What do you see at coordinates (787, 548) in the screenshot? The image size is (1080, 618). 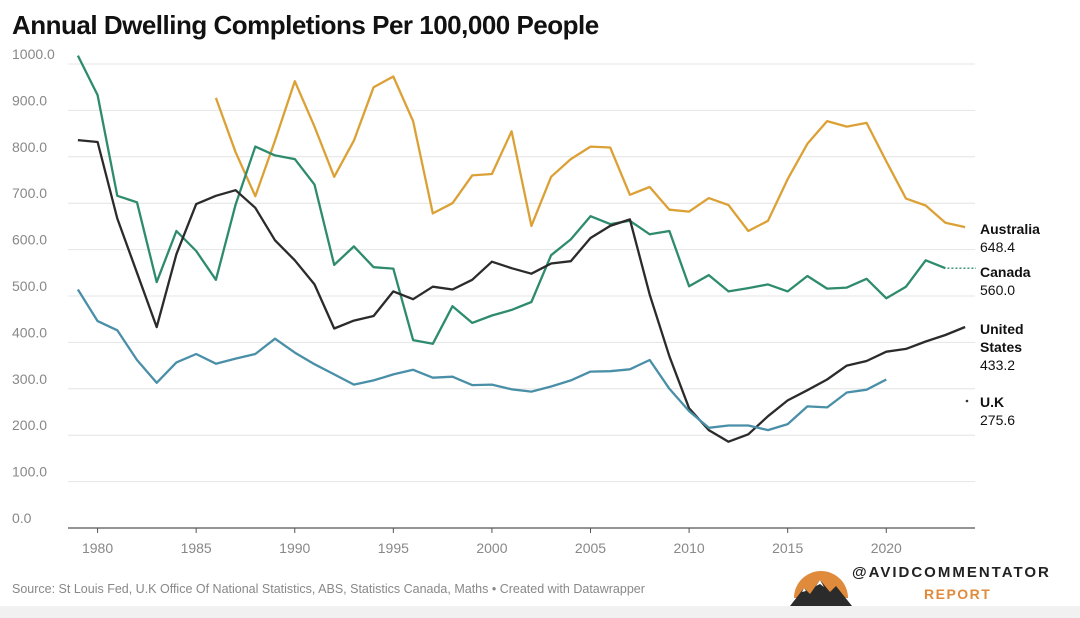 I see `x-tick-label: 2015` at bounding box center [787, 548].